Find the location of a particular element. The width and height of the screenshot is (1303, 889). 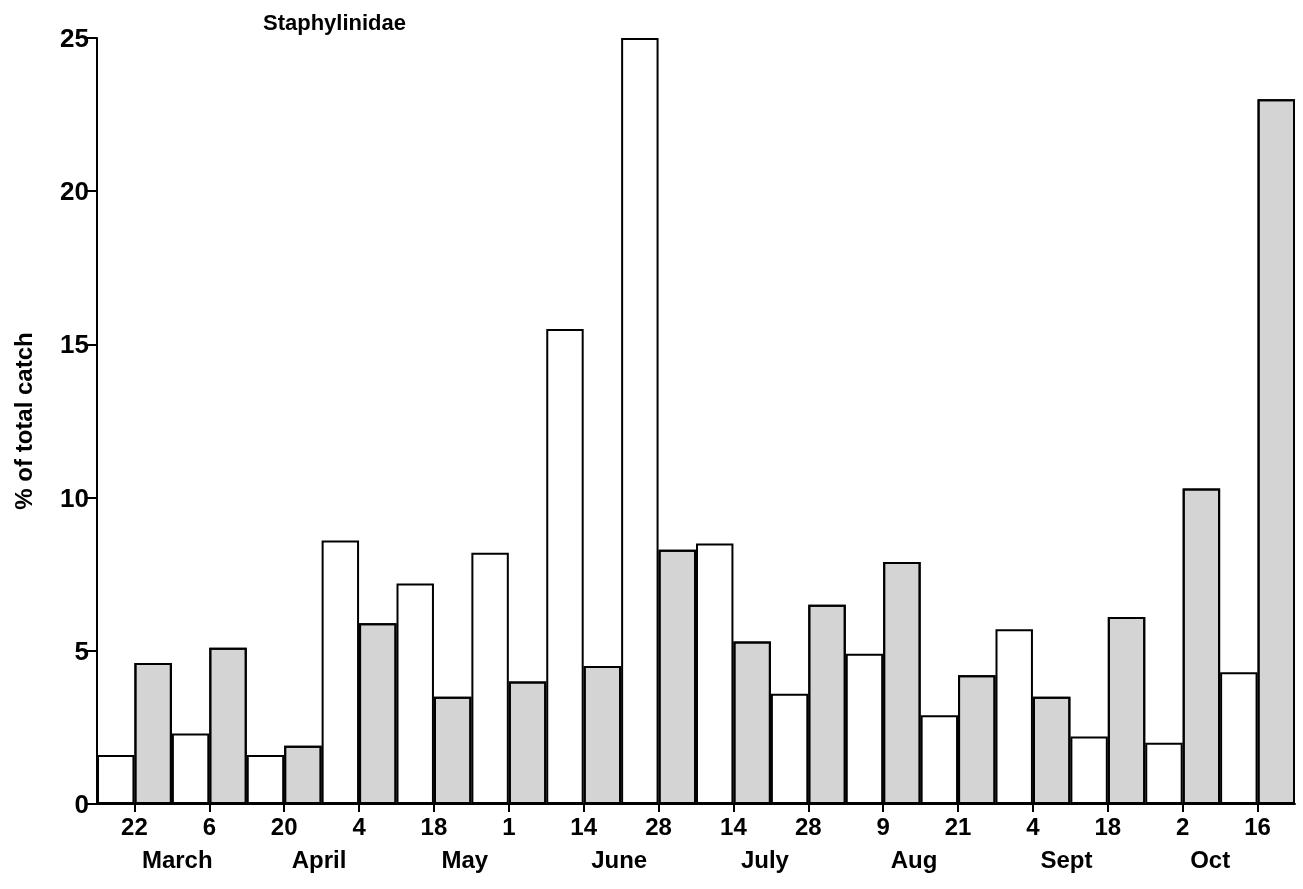

text: Oct is located at coordinates (1210, 859).